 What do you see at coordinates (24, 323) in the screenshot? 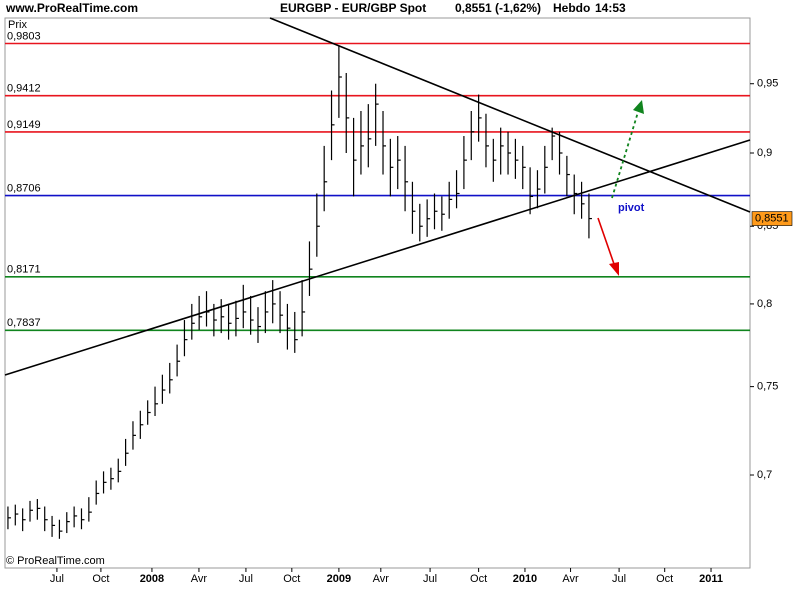
I see `level-label: 0,7837` at bounding box center [24, 323].